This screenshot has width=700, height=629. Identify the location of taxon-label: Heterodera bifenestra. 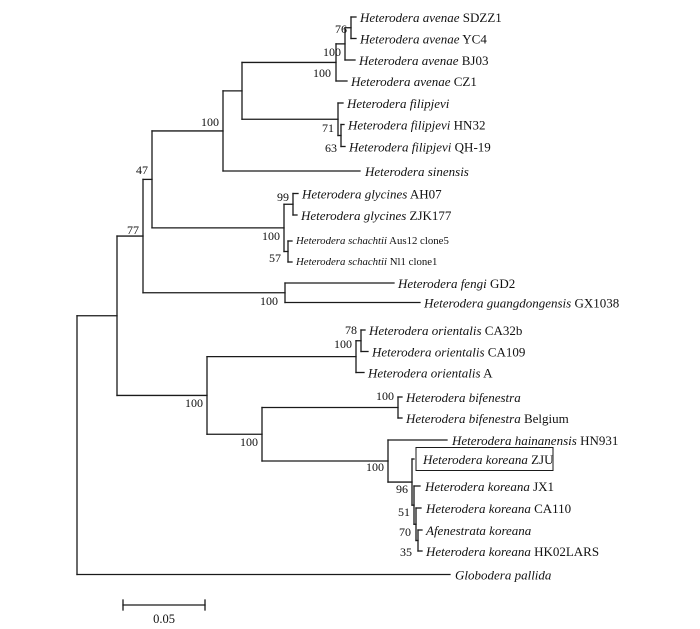
(463, 397).